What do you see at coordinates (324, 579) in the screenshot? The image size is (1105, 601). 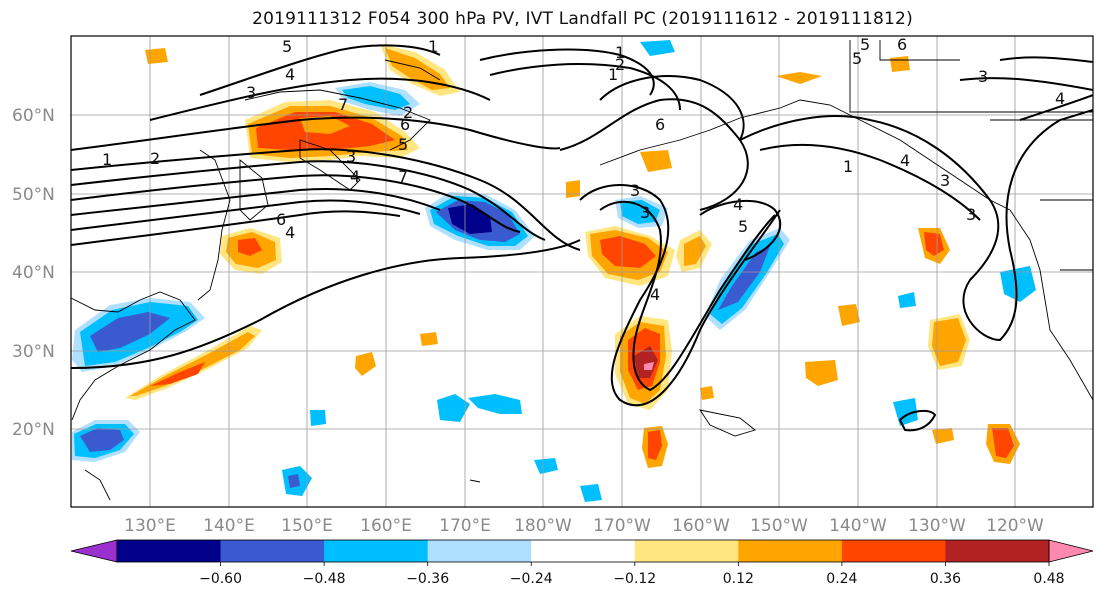 I see `colorbar-tick-label: −0.48` at bounding box center [324, 579].